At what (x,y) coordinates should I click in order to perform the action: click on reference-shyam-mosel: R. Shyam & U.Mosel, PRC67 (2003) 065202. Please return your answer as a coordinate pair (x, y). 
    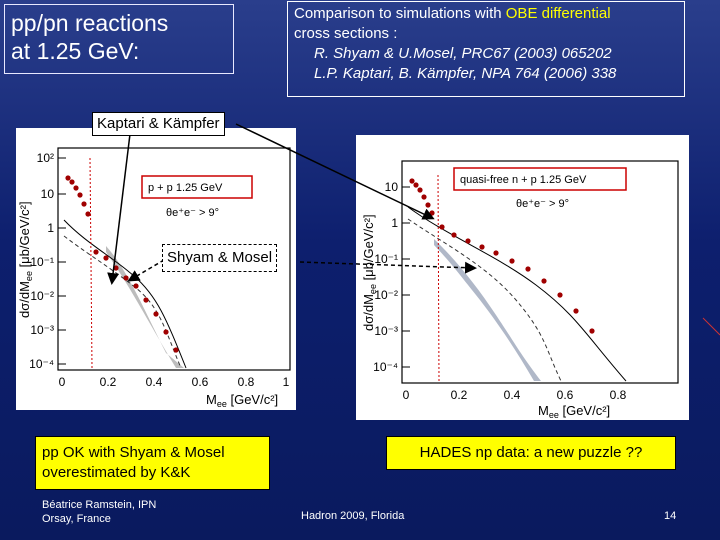
    Looking at the image, I should click on (463, 53).